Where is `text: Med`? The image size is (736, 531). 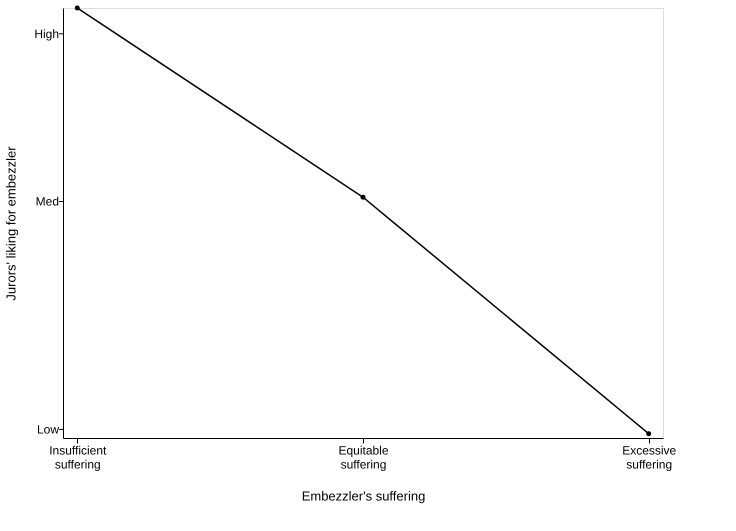
text: Med is located at coordinates (47, 201).